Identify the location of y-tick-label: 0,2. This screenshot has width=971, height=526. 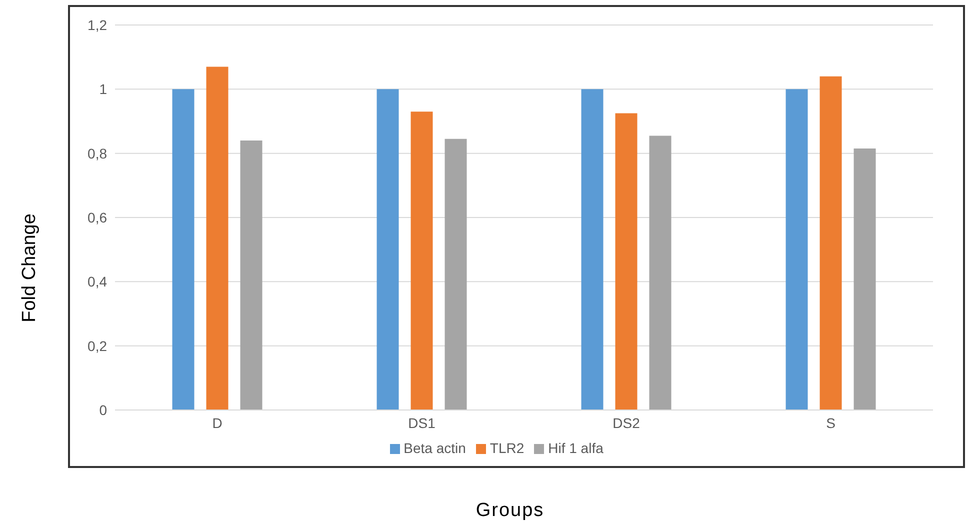
(98, 346).